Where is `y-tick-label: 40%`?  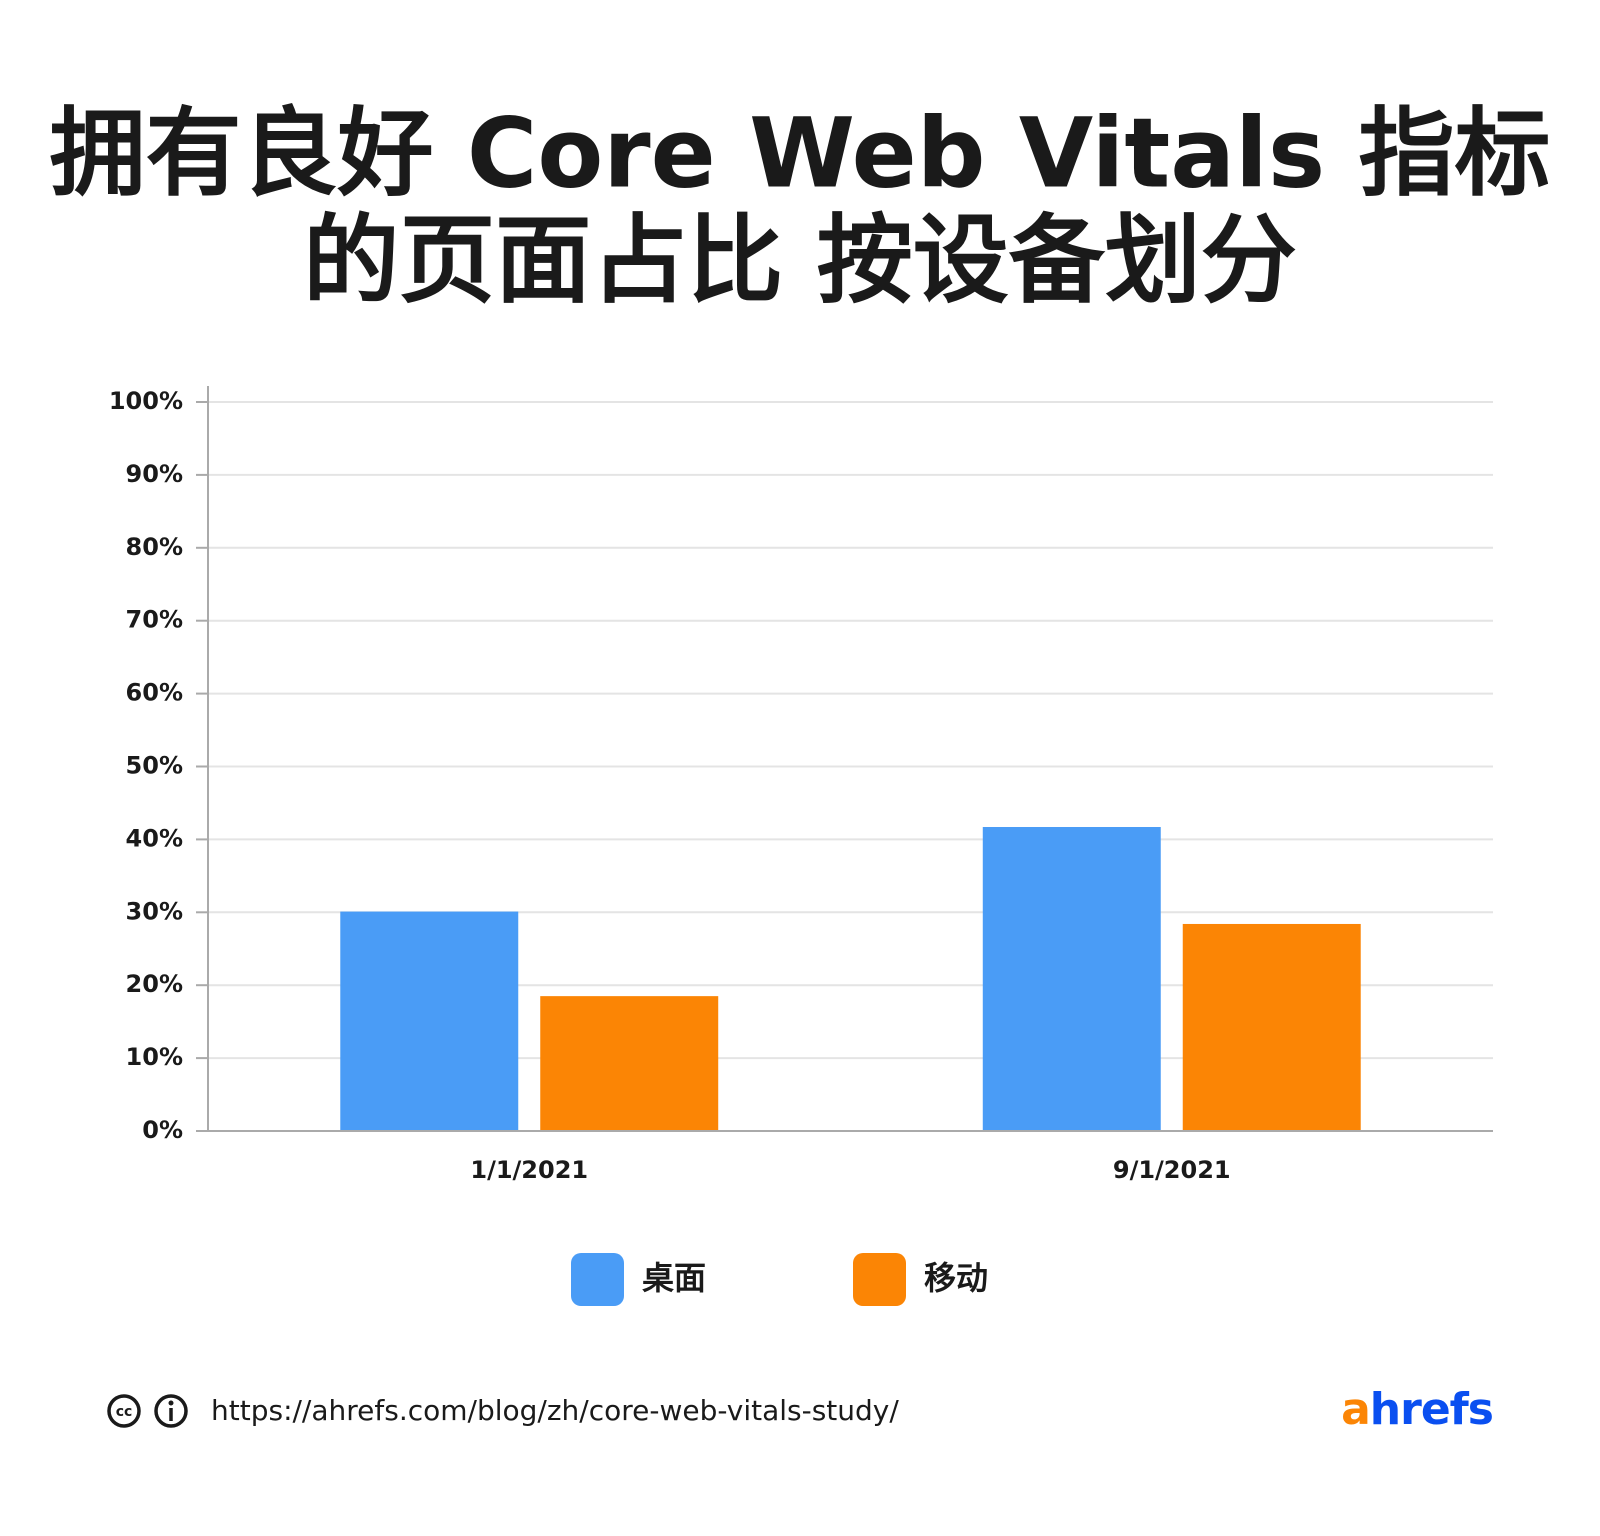 y-tick-label: 40% is located at coordinates (154, 838).